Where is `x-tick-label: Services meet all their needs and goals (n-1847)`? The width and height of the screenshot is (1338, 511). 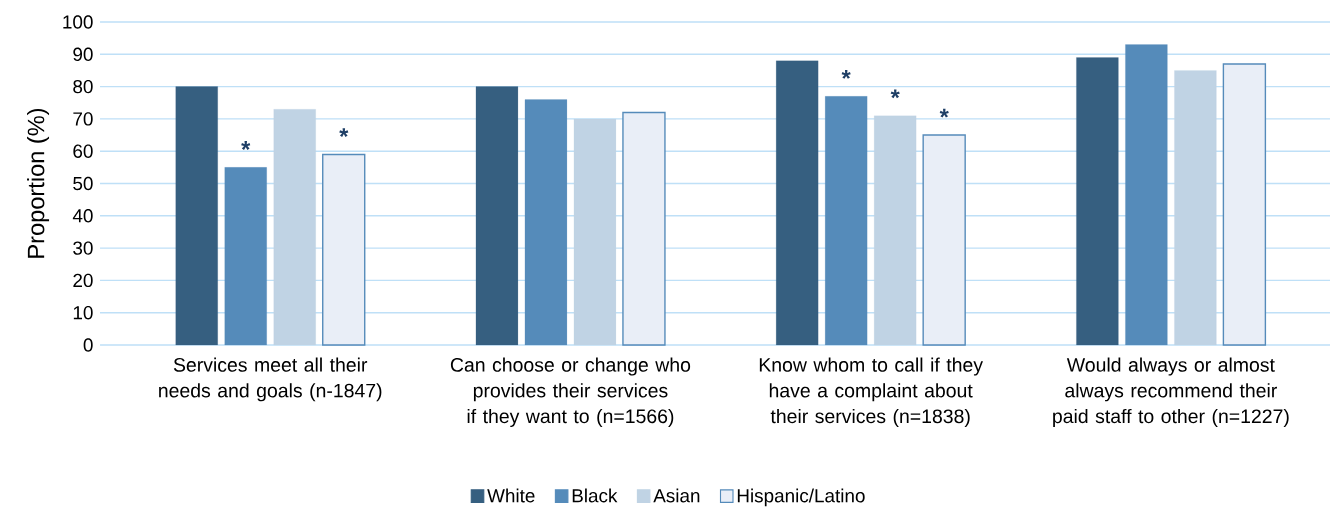
x-tick-label: Services meet all their needs and goals (n-1847) is located at coordinates (270, 379).